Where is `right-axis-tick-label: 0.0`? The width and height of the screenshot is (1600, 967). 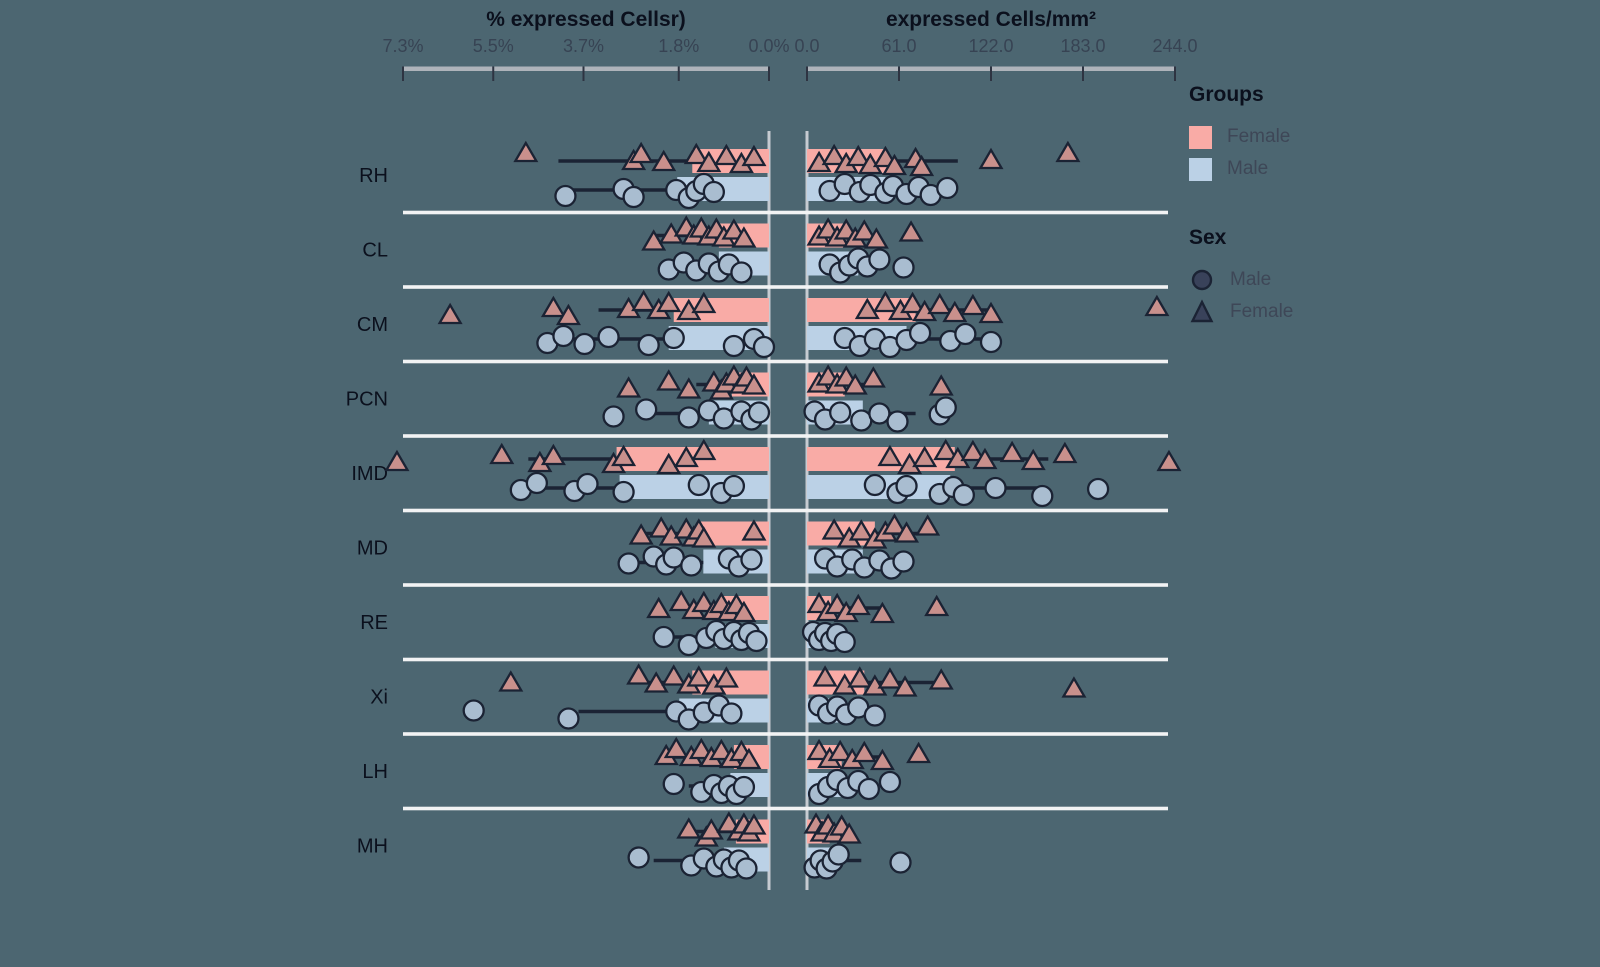
right-axis-tick-label: 0.0 is located at coordinates (806, 46).